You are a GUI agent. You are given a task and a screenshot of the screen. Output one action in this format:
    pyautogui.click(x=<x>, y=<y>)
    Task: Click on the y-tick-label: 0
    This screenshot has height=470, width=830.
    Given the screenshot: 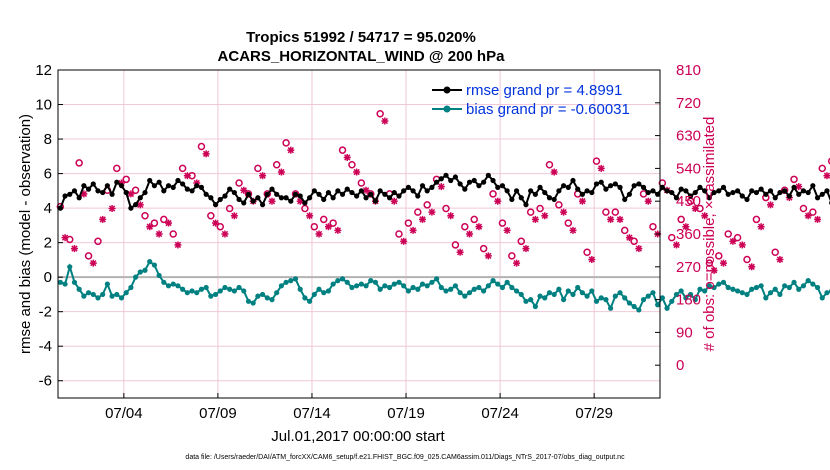 What is the action you would take?
    pyautogui.click(x=48, y=277)
    